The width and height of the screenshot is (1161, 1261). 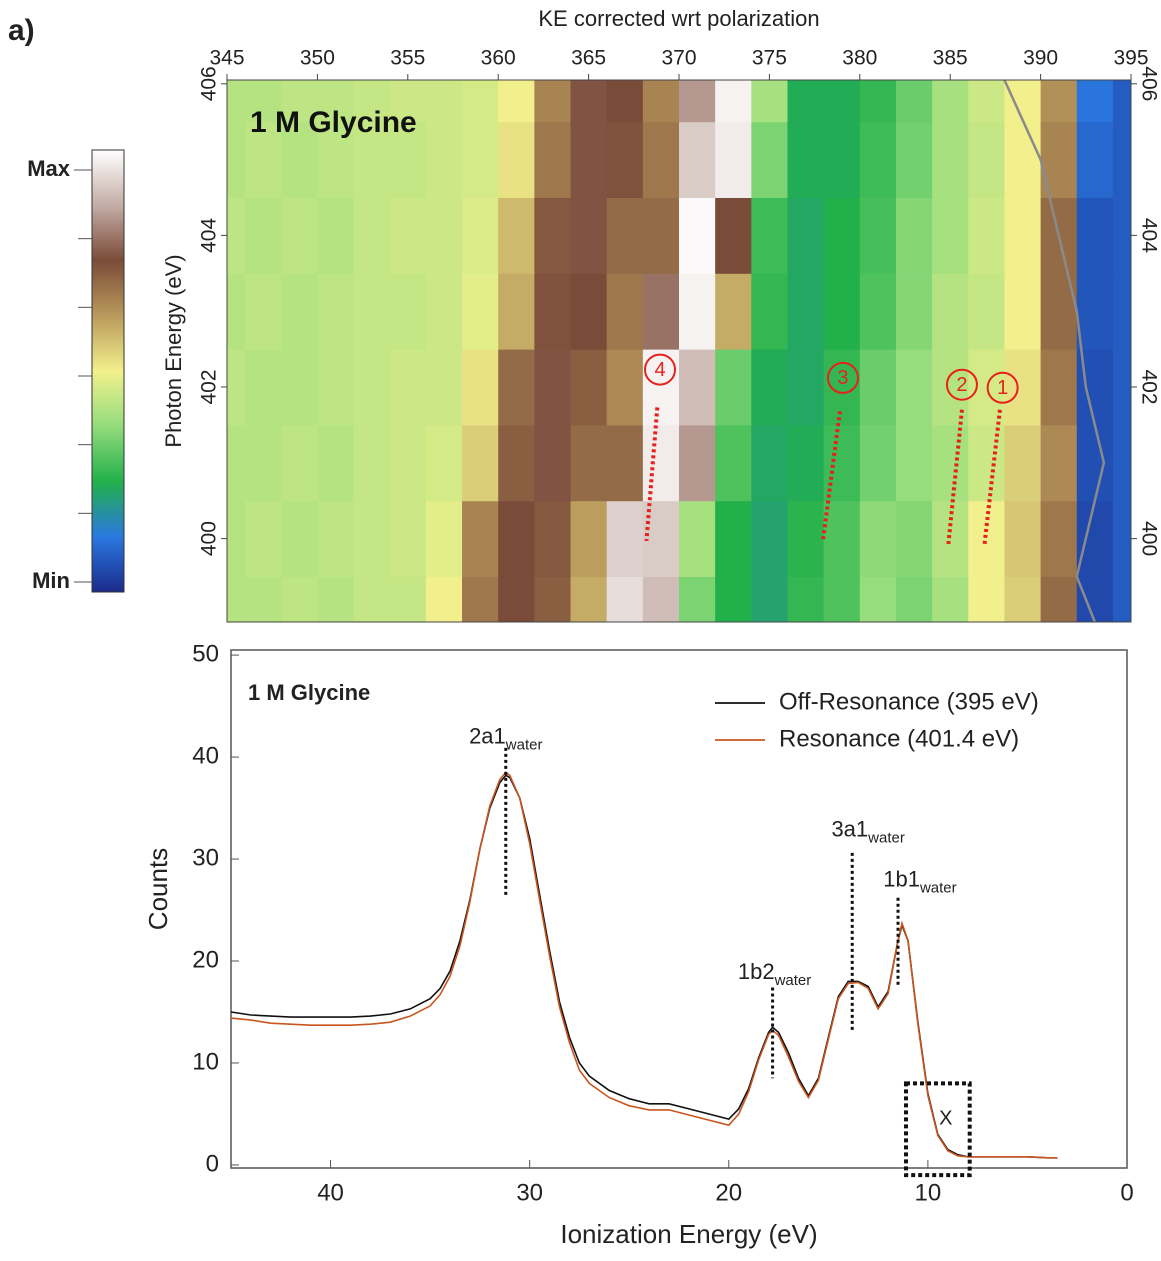 What do you see at coordinates (498, 58) in the screenshot?
I see `x-tick-label: 360` at bounding box center [498, 58].